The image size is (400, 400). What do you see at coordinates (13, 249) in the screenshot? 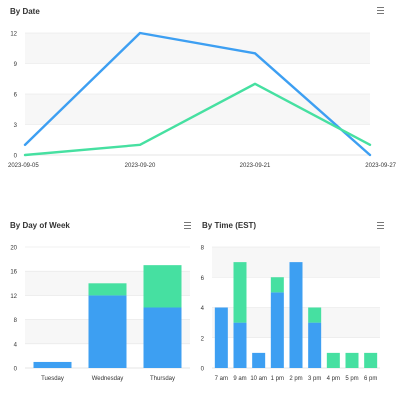
I see `y-tick-label: 20` at bounding box center [13, 249].